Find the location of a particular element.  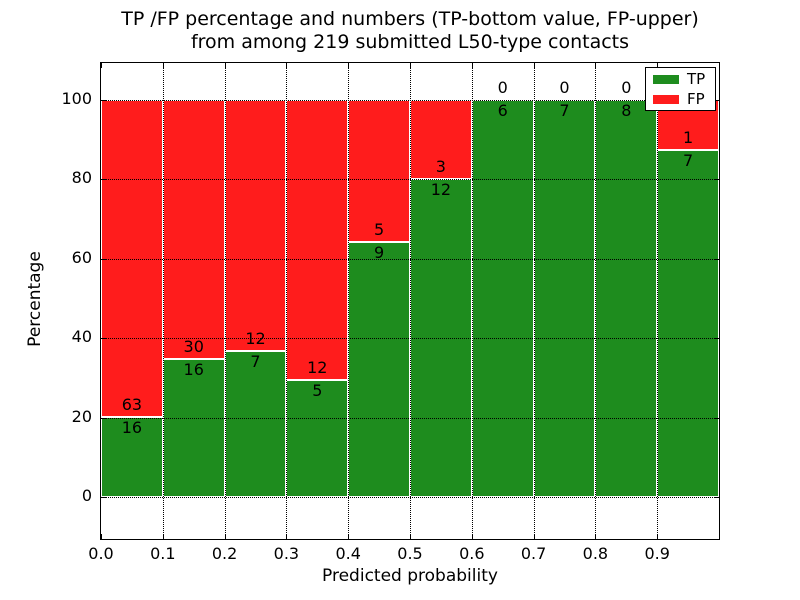

x-tick-label: 0.4 is located at coordinates (348, 553).